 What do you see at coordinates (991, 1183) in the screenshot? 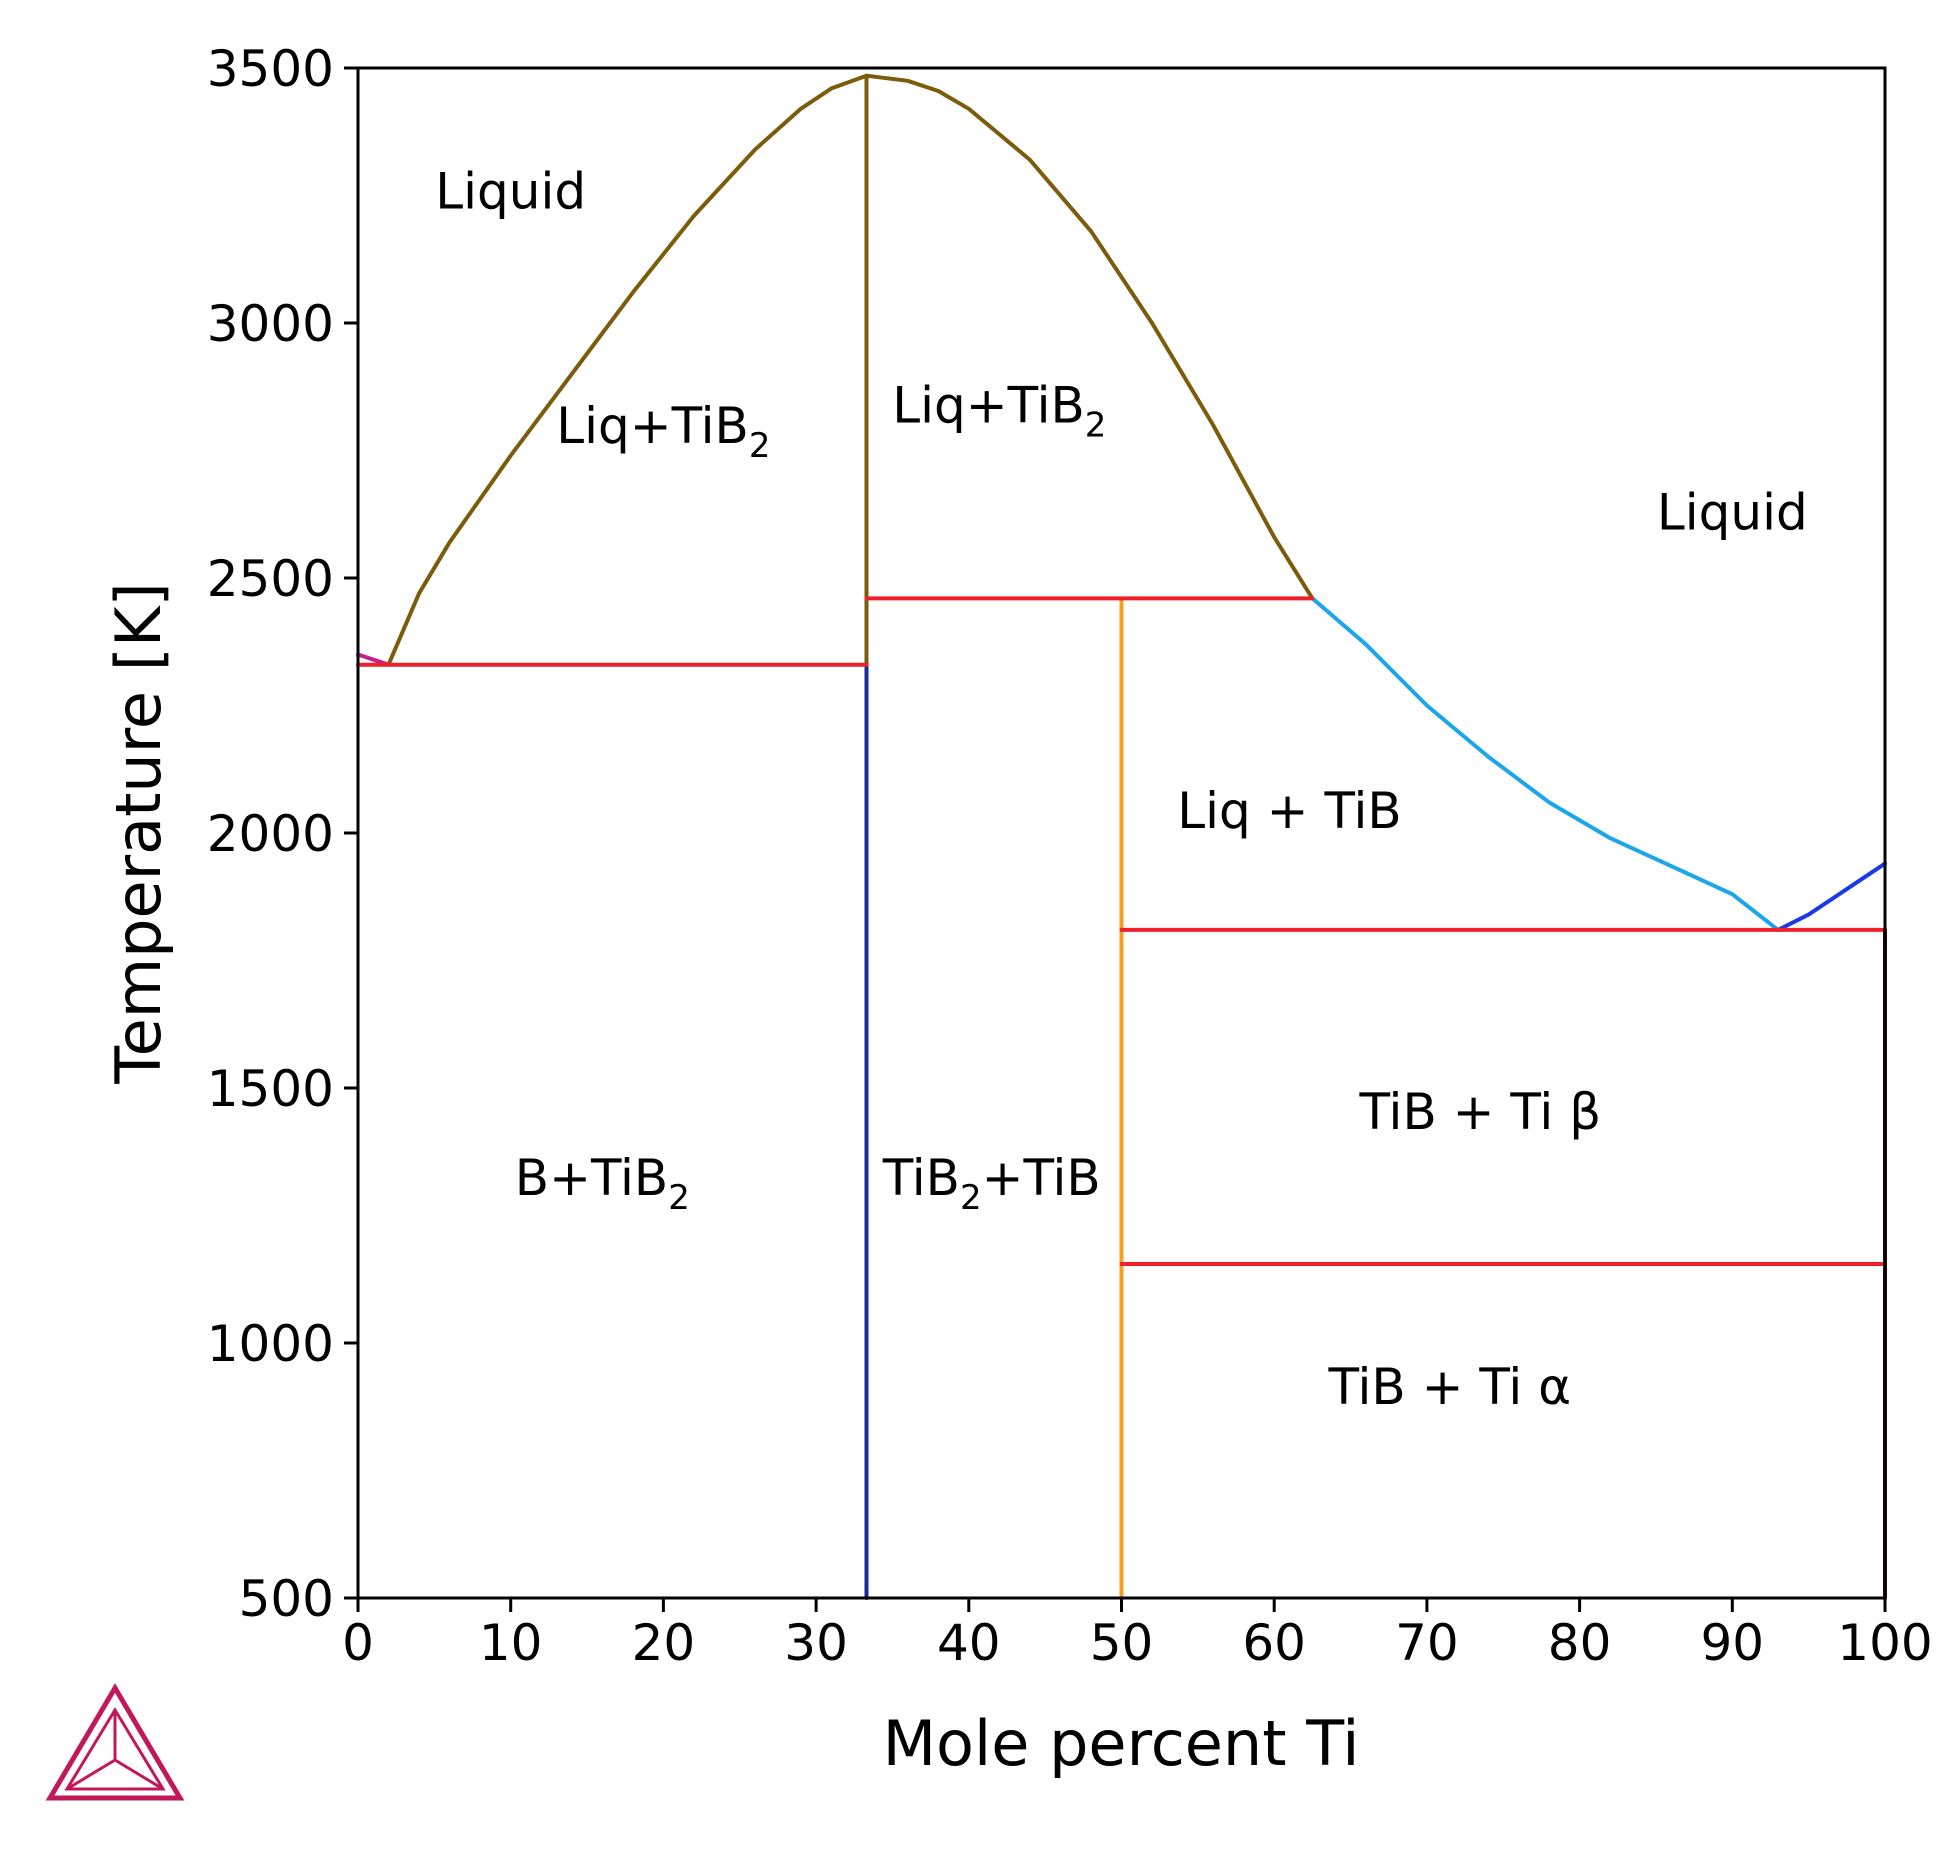
I see `region-label-7: TiB2+TiB` at bounding box center [991, 1183].